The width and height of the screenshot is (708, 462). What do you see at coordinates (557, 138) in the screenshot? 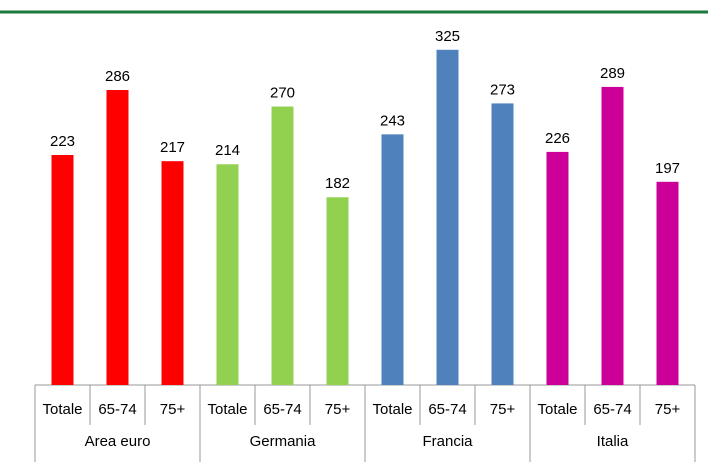
I see `data-label: 226` at bounding box center [557, 138].